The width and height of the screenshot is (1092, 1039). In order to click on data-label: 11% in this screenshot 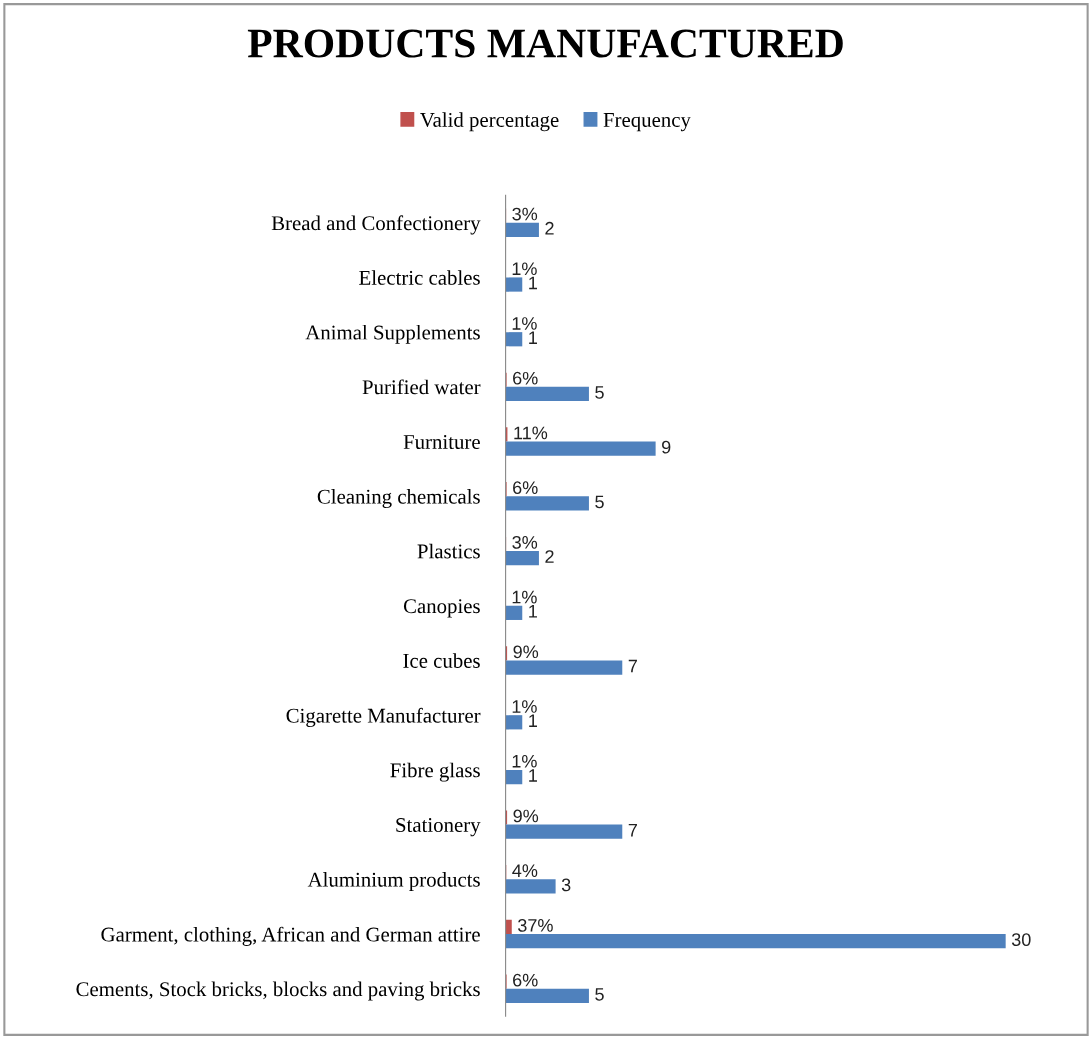, I will do `click(531, 433)`.